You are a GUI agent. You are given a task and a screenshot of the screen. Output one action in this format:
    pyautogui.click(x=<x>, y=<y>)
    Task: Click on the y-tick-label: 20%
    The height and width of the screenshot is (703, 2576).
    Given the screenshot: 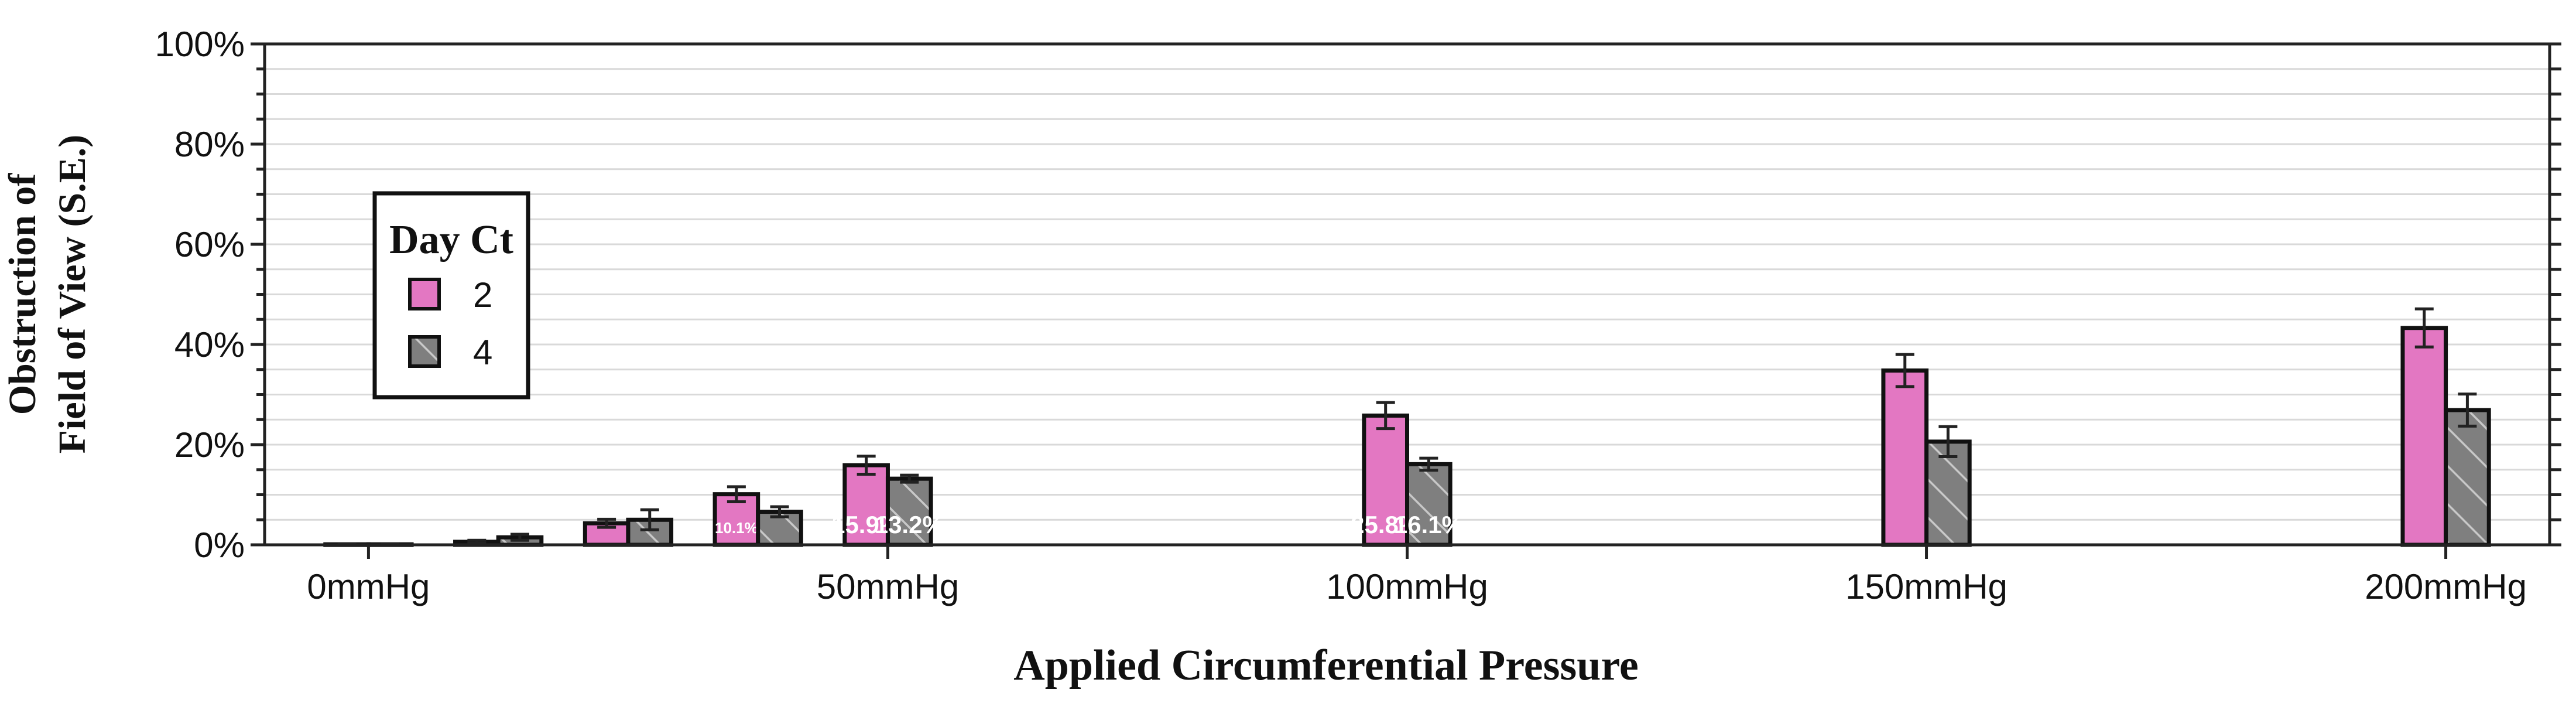 What is the action you would take?
    pyautogui.click(x=209, y=445)
    